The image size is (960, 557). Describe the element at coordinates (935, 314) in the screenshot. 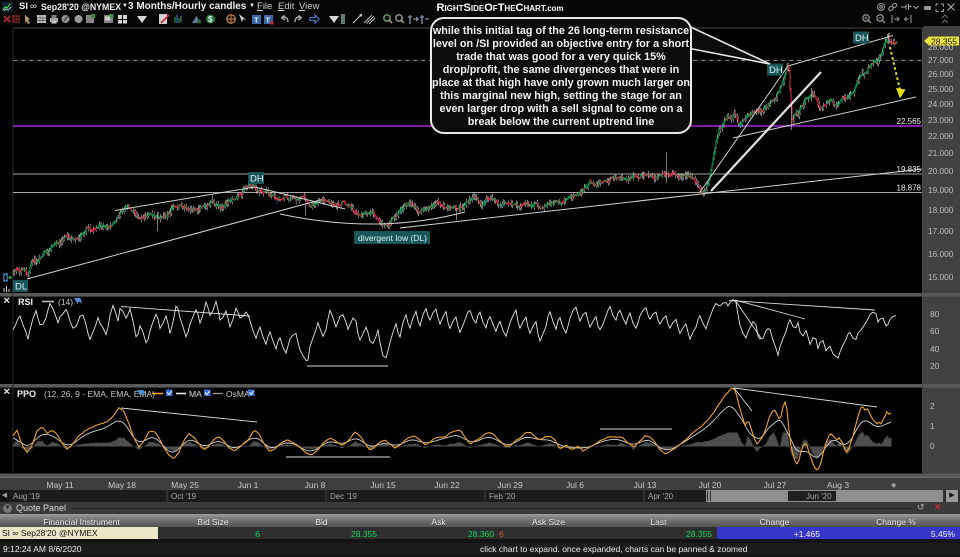

I see `svg-text: 80` at that location.